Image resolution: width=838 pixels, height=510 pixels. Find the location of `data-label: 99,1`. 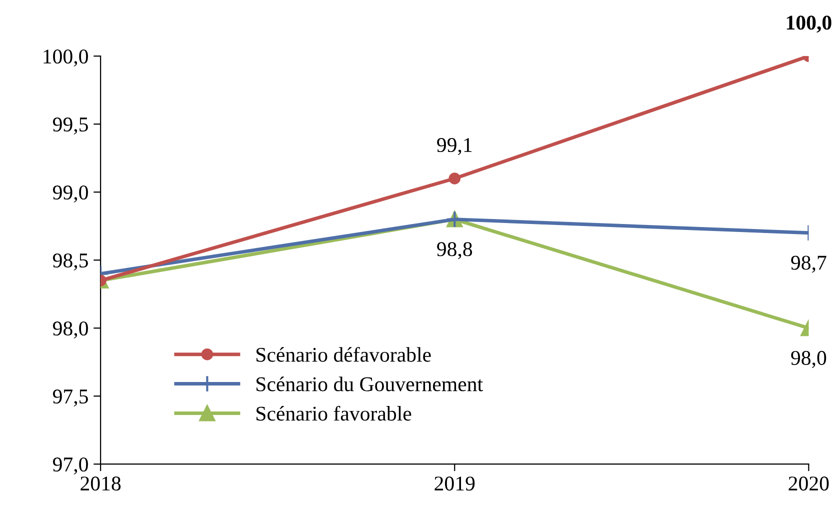

data-label: 99,1 is located at coordinates (454, 147).